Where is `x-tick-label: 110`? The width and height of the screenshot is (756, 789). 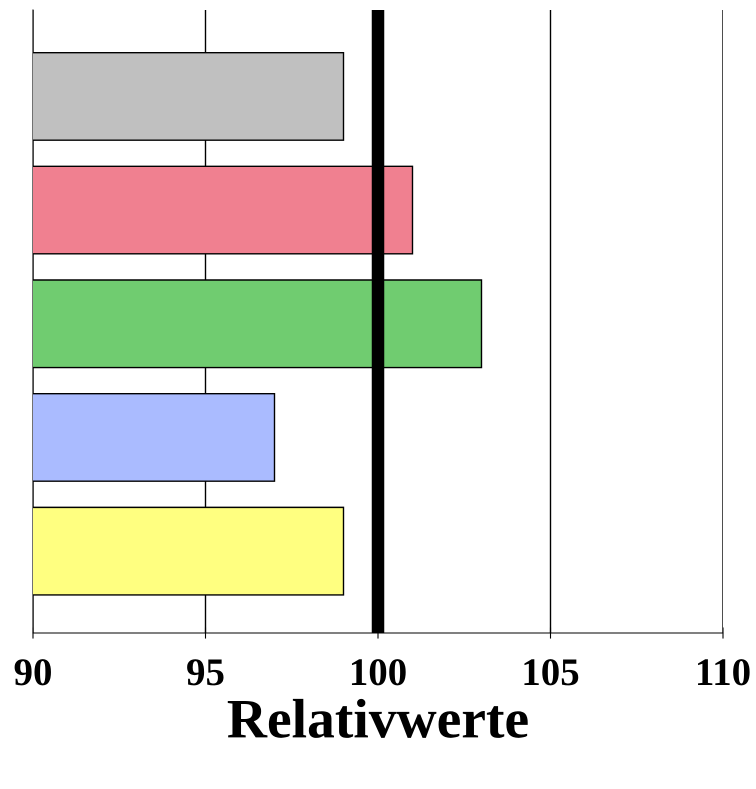
x-tick-label: 110 is located at coordinates (724, 672).